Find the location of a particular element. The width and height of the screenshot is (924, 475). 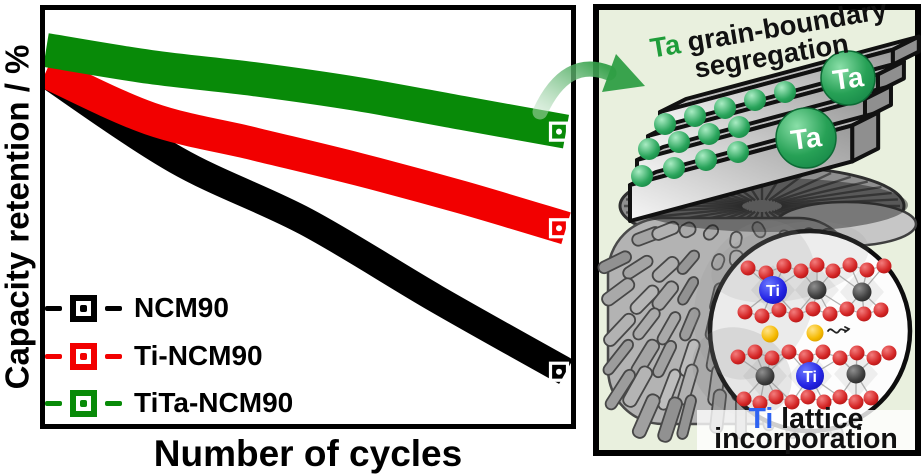

ta-sphere-label: Ta is located at coordinates (848, 78).